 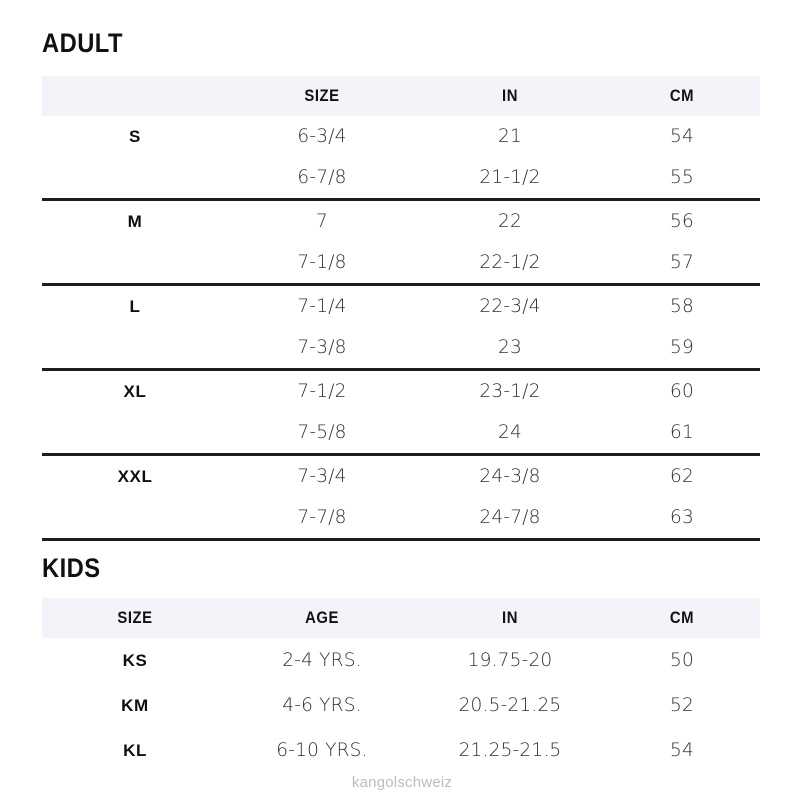 I want to click on kids-cm-value: 52, so click(x=682, y=705).